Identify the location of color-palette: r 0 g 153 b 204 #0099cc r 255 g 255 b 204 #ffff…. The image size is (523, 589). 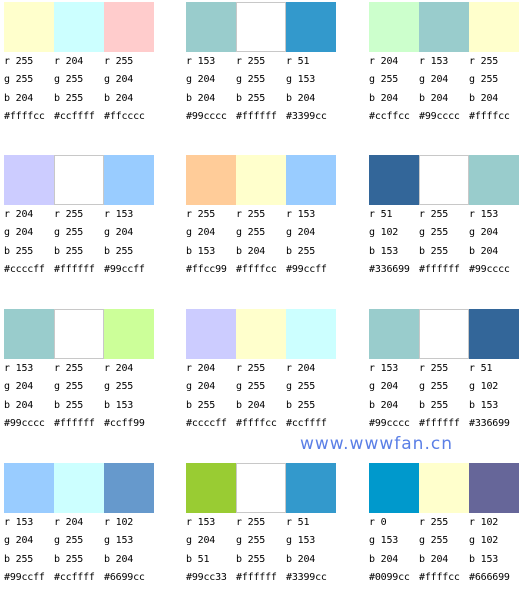
(444, 525).